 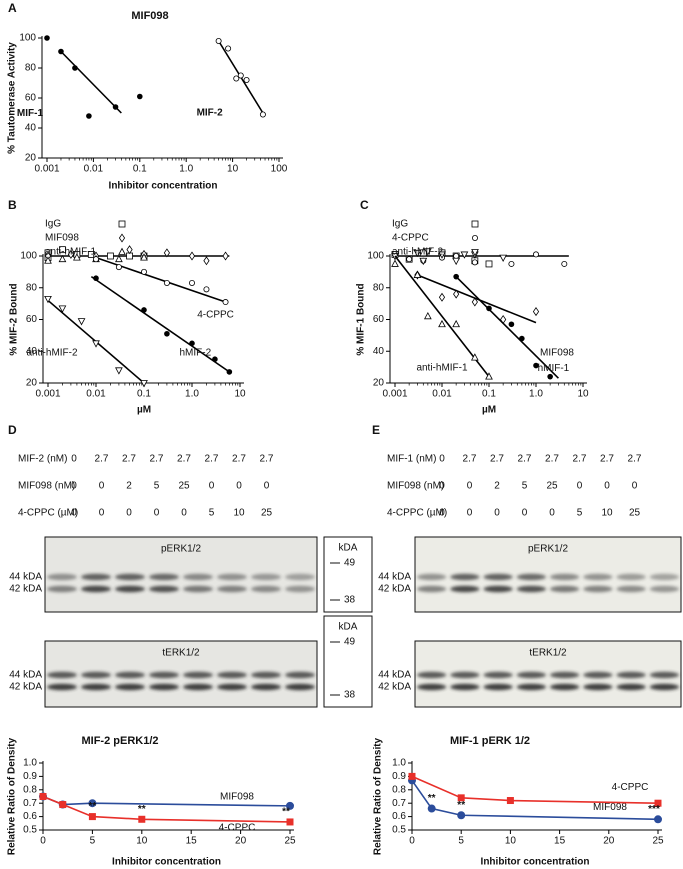 I want to click on blot-label: tERK1/2, so click(x=181, y=653).